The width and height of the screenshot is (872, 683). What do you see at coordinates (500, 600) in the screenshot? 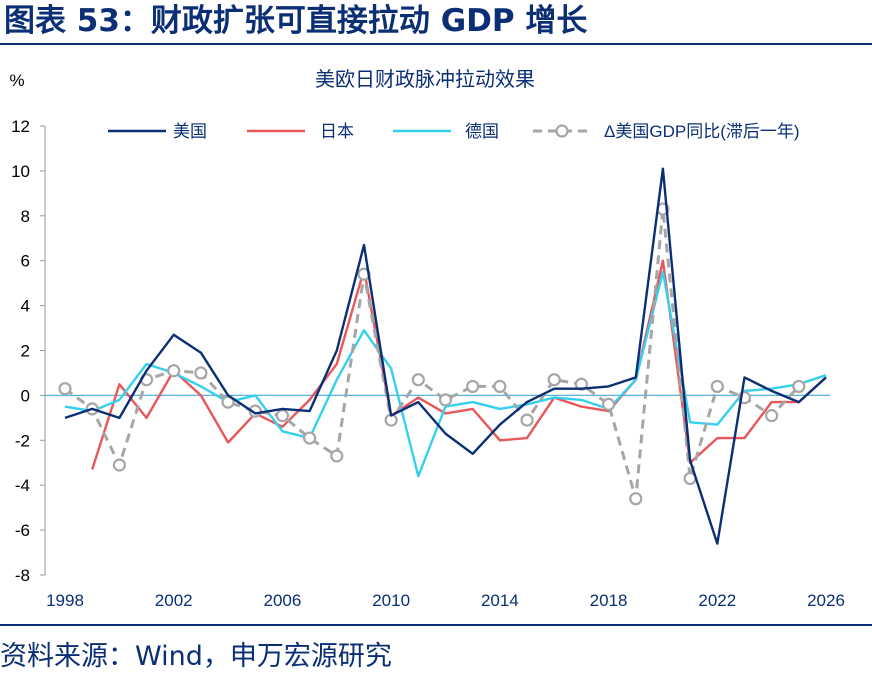
I see `x-tick-label: 2014` at bounding box center [500, 600].